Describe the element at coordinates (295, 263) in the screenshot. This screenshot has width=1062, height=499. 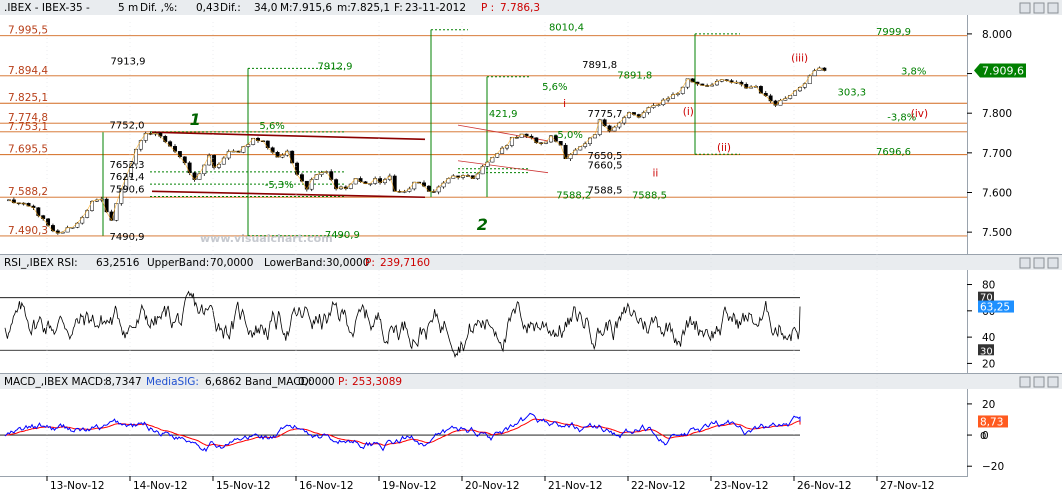
I see `rsi-header-lower-label: LowerBand:` at that location.